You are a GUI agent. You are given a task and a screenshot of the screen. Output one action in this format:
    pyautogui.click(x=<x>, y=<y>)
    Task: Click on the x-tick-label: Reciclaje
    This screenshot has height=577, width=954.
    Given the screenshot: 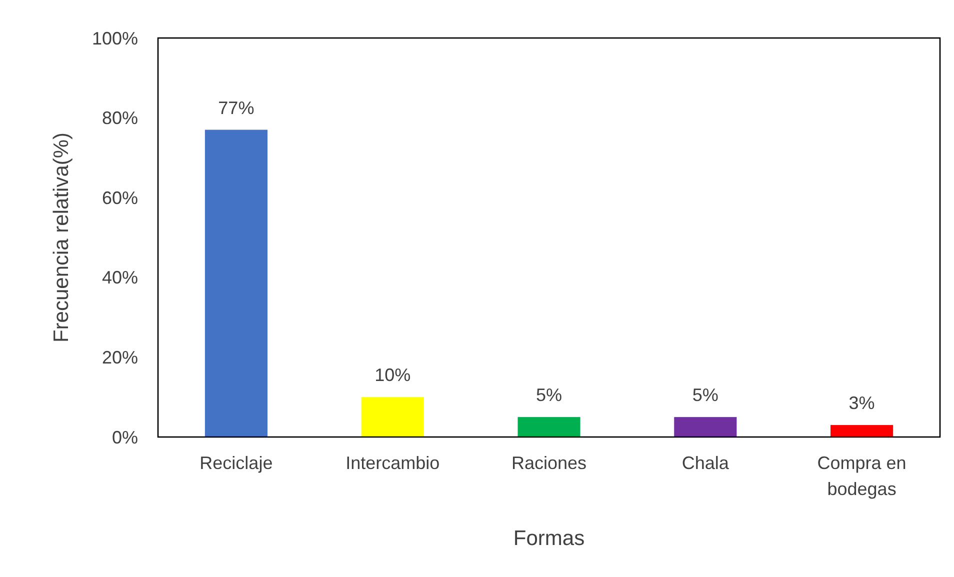 What is the action you would take?
    pyautogui.click(x=236, y=463)
    